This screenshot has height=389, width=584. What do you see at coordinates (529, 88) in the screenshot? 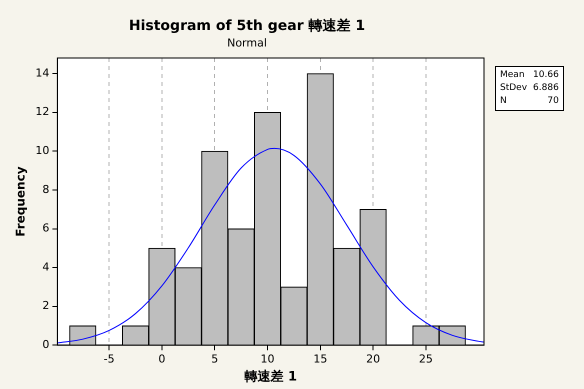
I see `text: StDev 6.886` at bounding box center [529, 88].